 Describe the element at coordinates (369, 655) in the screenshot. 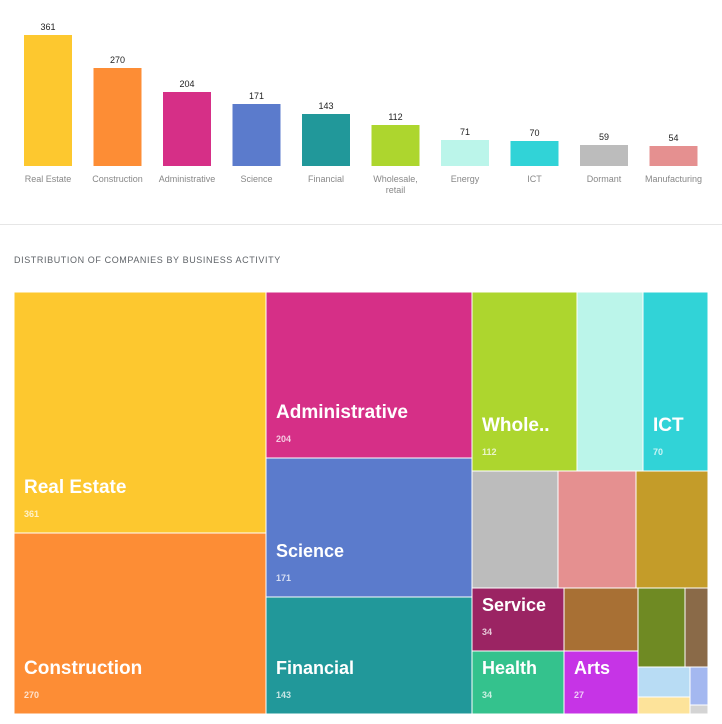

I see `treemap-tile-financial` at that location.